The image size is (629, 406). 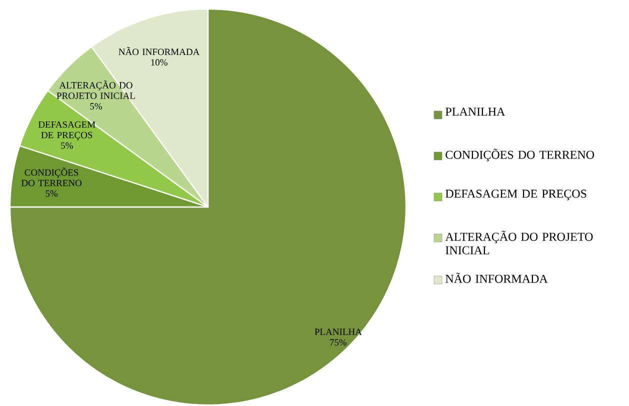 I want to click on slice-label: CONDIÇÕES DO TERRENO, so click(x=51, y=177).